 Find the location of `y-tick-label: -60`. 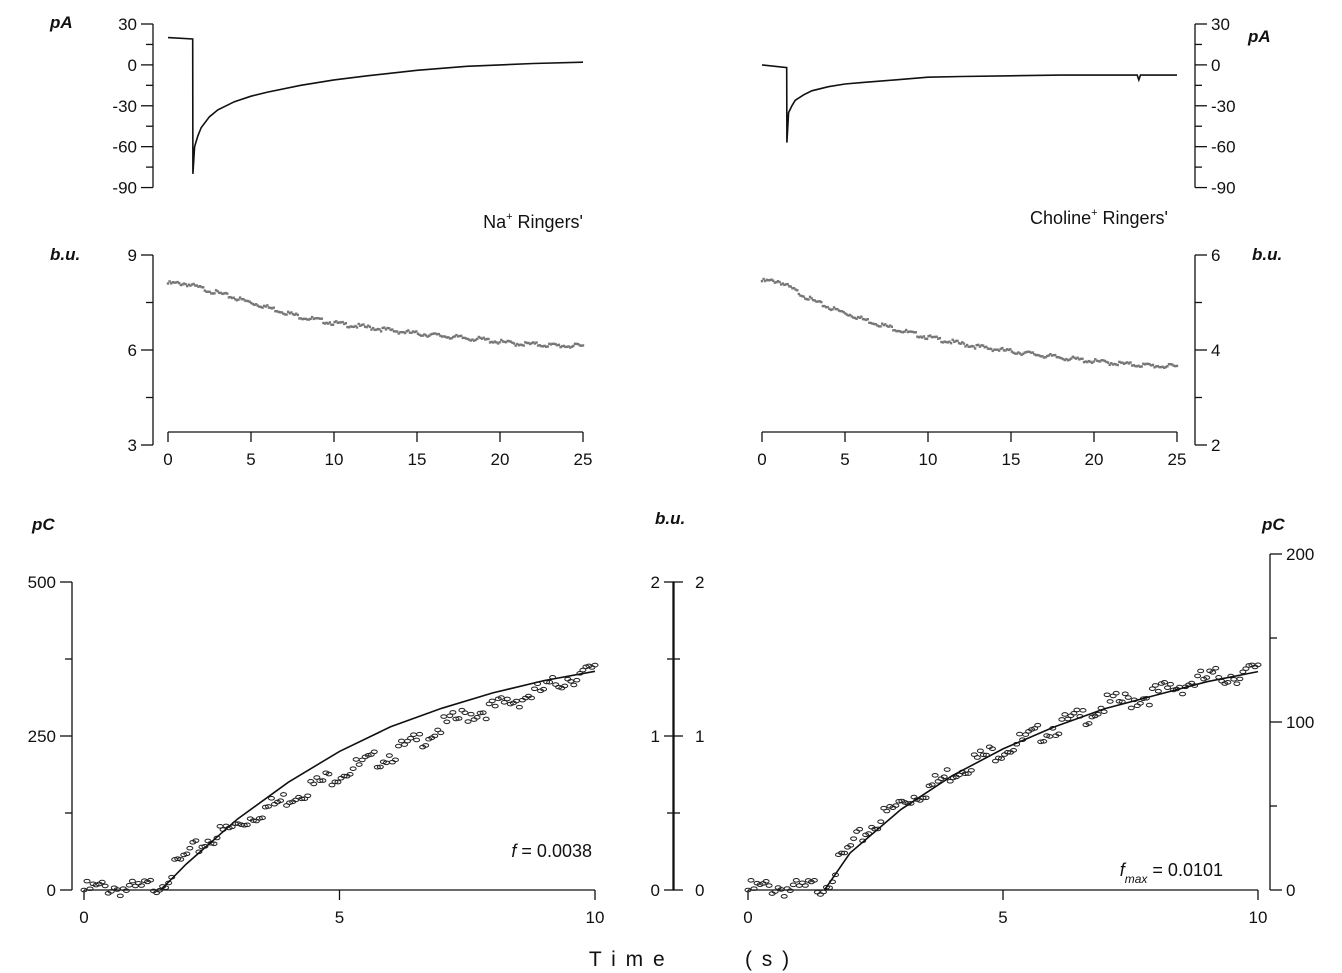

y-tick-label: -60 is located at coordinates (124, 147).